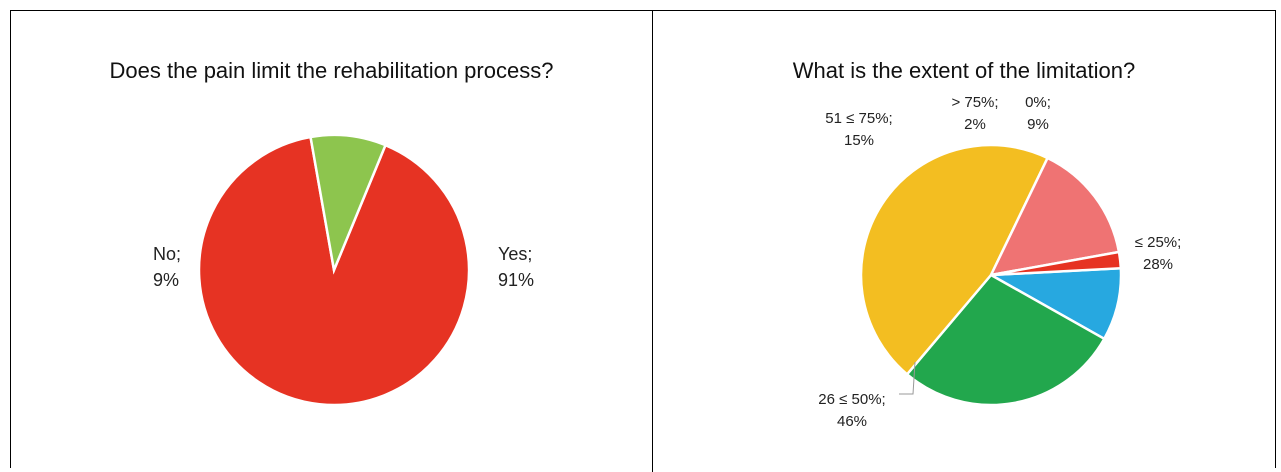 Image resolution: width=1281 pixels, height=472 pixels. I want to click on slice-value-label: 46%, so click(852, 421).